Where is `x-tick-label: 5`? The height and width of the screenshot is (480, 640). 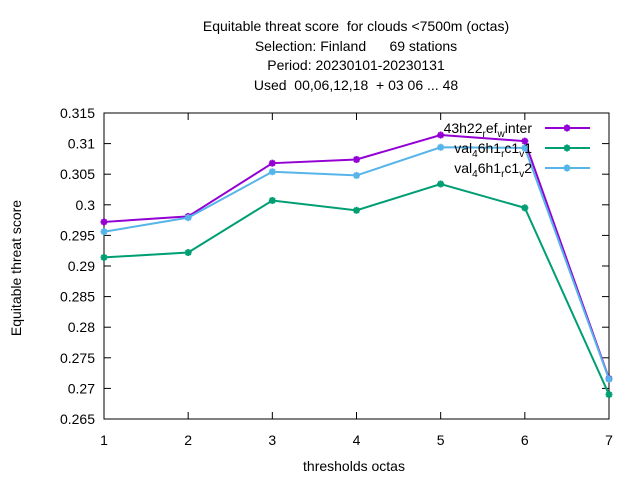
x-tick-label: 5 is located at coordinates (441, 440).